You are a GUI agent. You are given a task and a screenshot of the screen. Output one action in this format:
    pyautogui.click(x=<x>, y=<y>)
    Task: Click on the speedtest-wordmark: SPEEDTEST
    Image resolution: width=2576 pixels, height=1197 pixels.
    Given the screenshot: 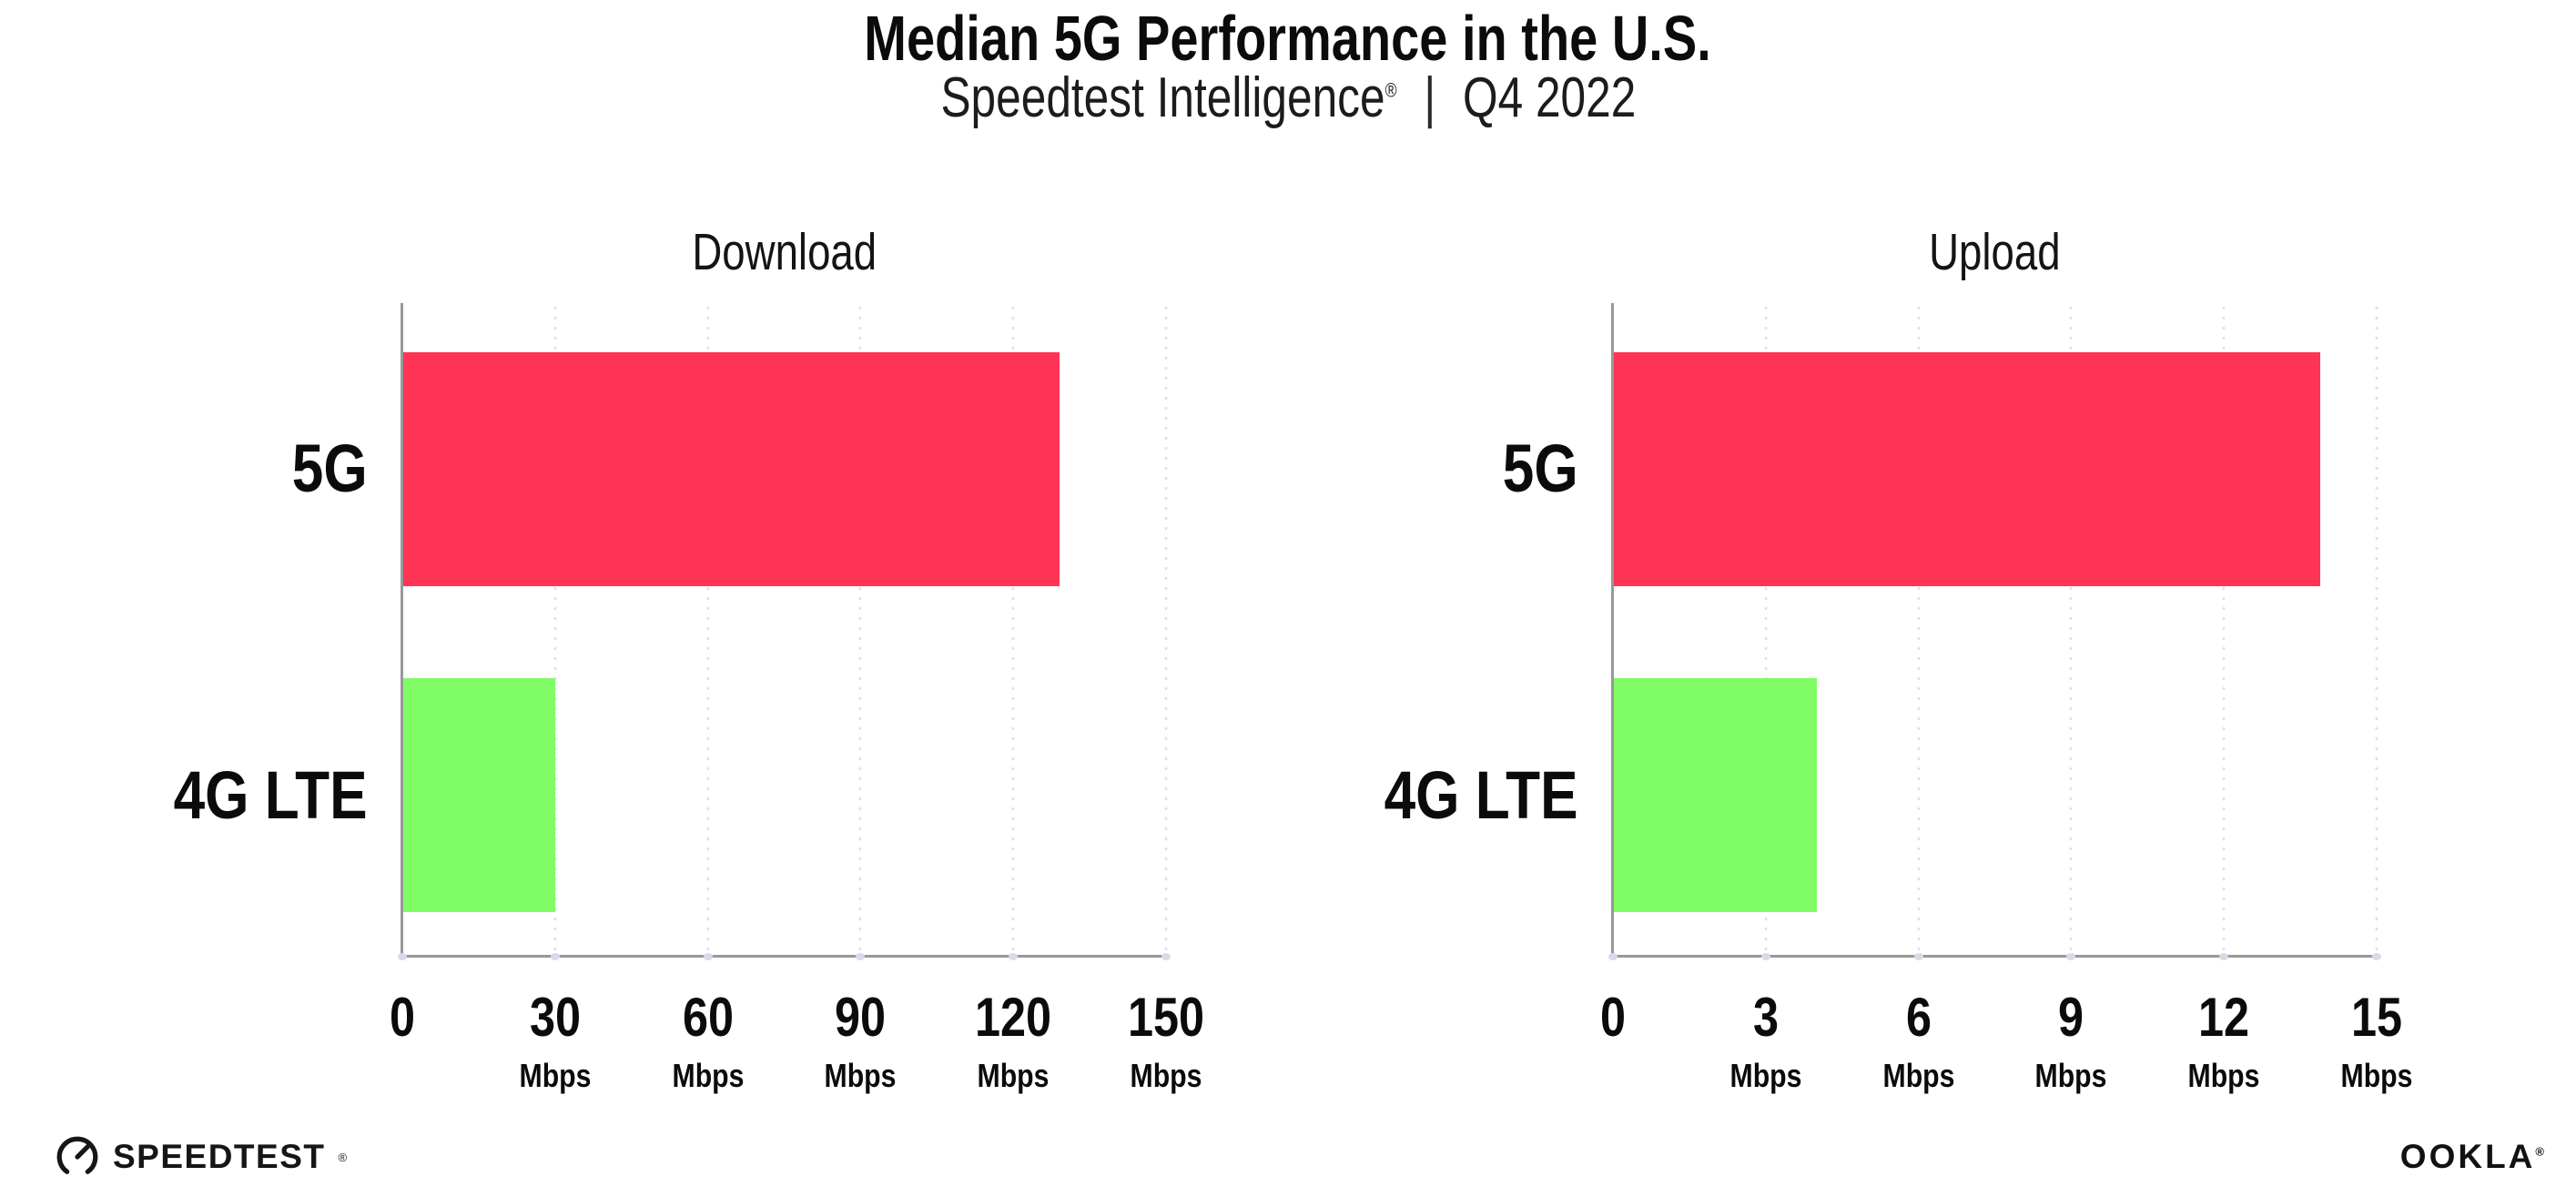 What is the action you would take?
    pyautogui.click(x=219, y=1156)
    